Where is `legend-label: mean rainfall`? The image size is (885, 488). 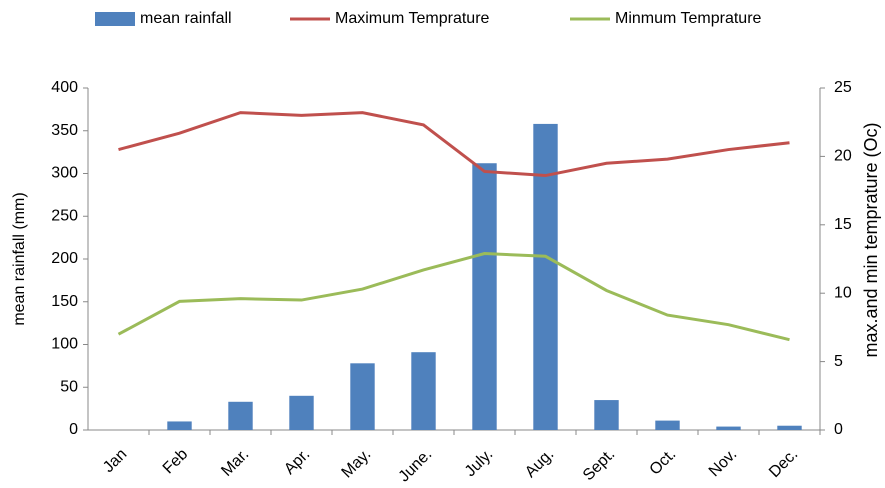 legend-label: mean rainfall is located at coordinates (186, 18).